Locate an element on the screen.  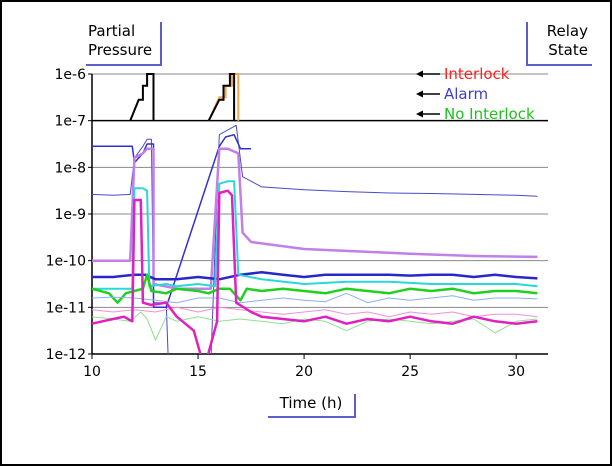
x-tick-label: 10 is located at coordinates (92, 372).